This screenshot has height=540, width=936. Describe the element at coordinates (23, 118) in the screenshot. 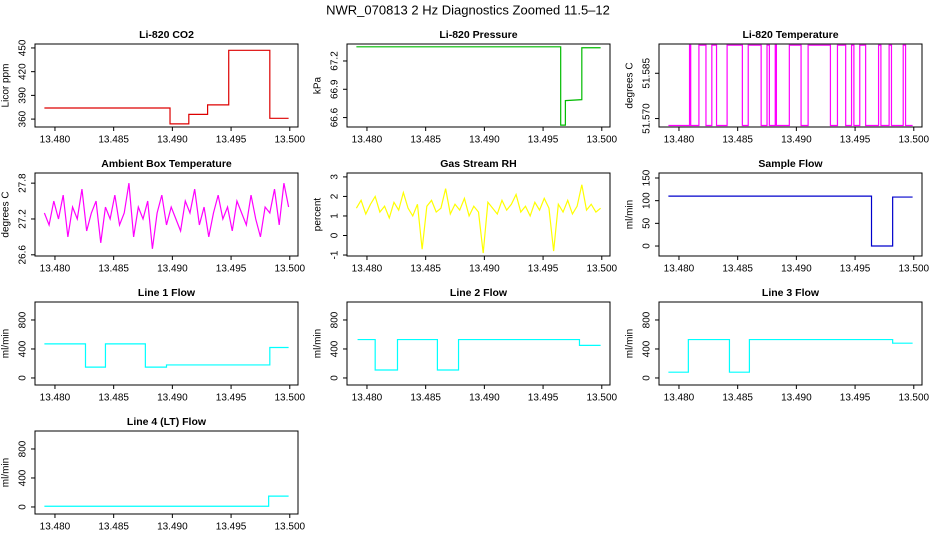

I see `y-tick-label: 360` at that location.